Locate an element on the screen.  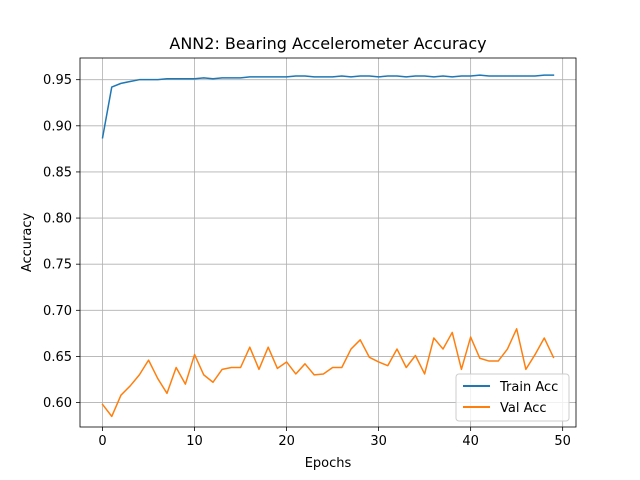
y-tick-label: 0.95 is located at coordinates (57, 80).